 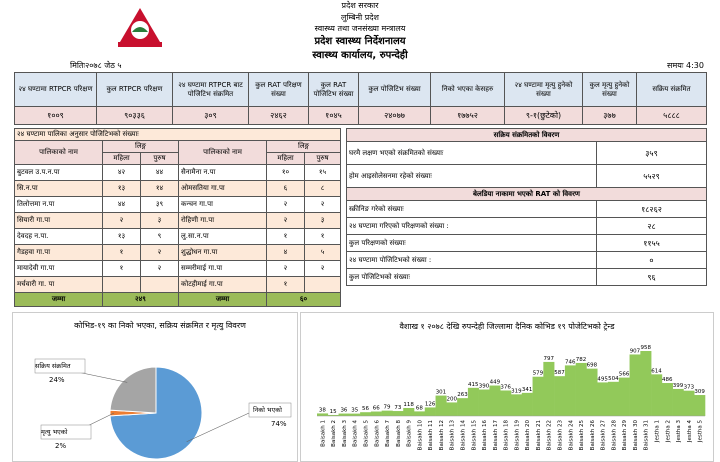 What do you see at coordinates (303, 146) in the screenshot?
I see `gender-header: लिङ्ग` at bounding box center [303, 146].